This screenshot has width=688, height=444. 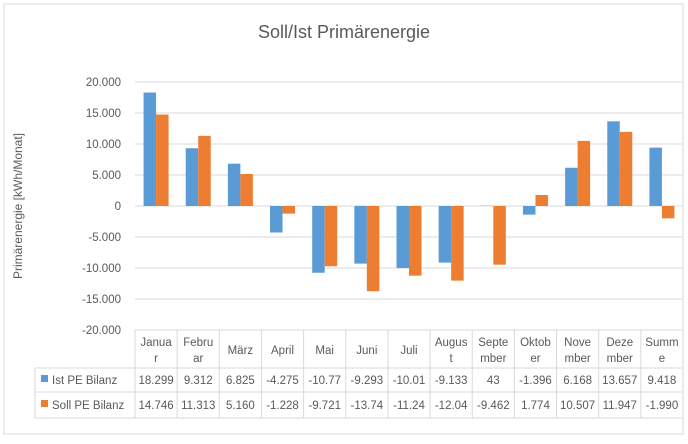 I want to click on legend-label-soll: Soll PE Bilanz, so click(x=88, y=406).